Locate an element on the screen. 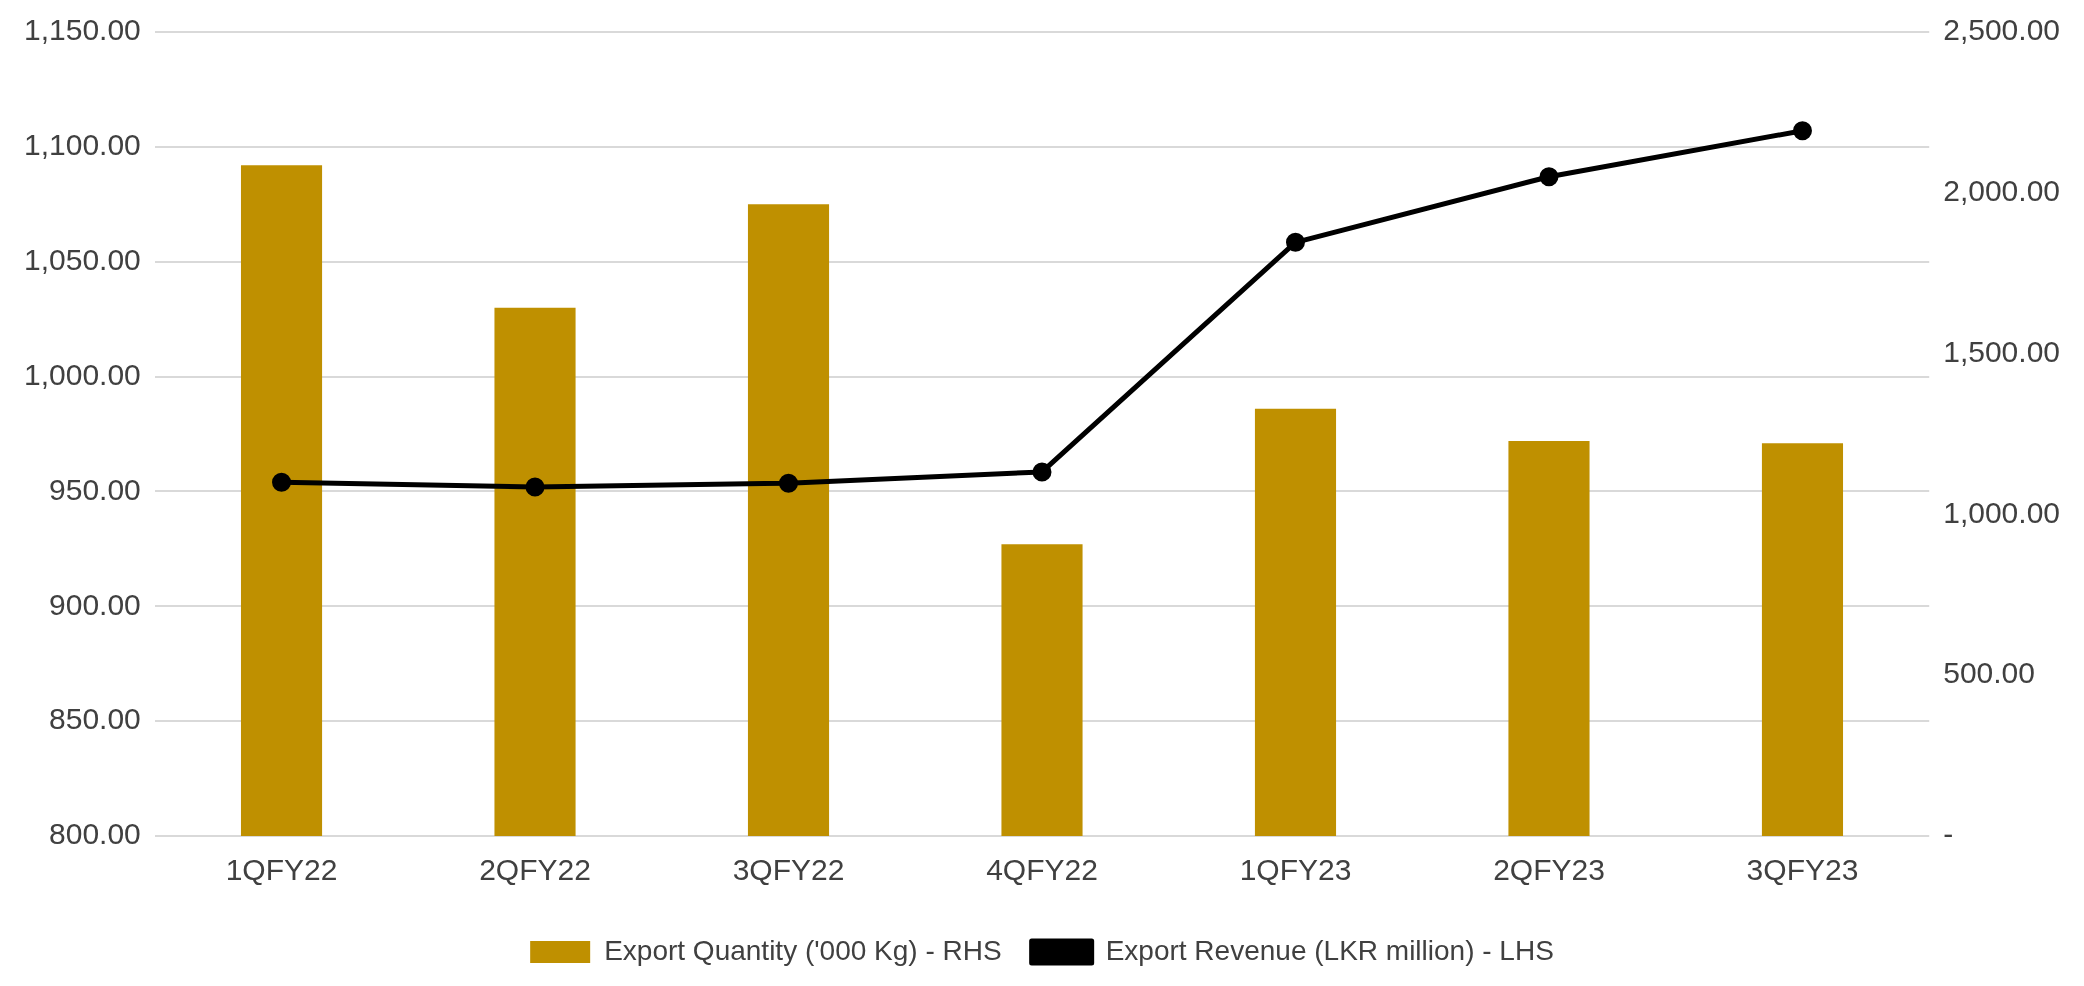 This screenshot has height=986, width=2084. y2-tick-label: - is located at coordinates (1948, 834).